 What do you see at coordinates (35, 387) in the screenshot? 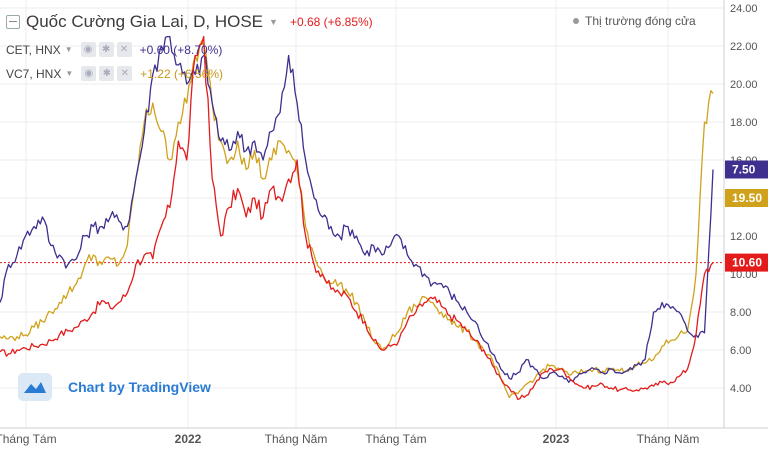
I see `tradingview-logo-icon` at bounding box center [35, 387].